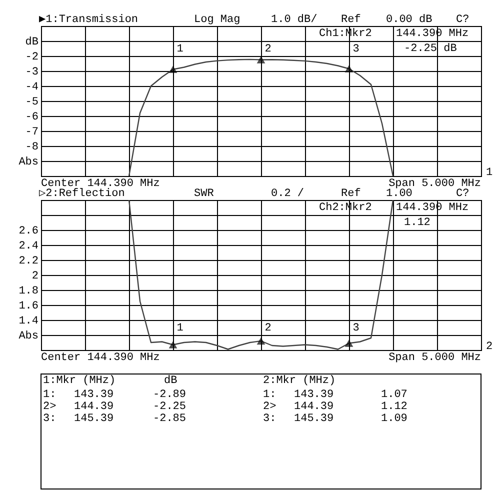 The image size is (500, 500). What do you see at coordinates (28, 232) in the screenshot?
I see `y-tick-label: 2.6` at bounding box center [28, 232].